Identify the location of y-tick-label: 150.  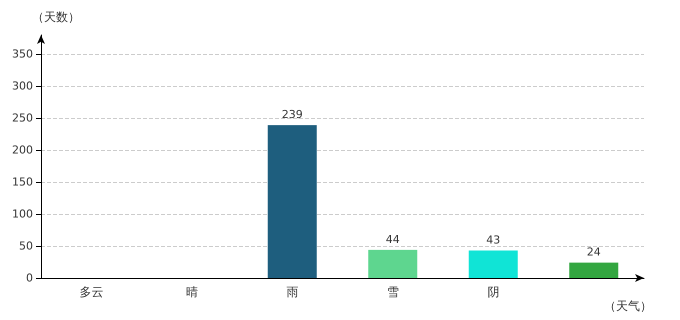
(22, 182).